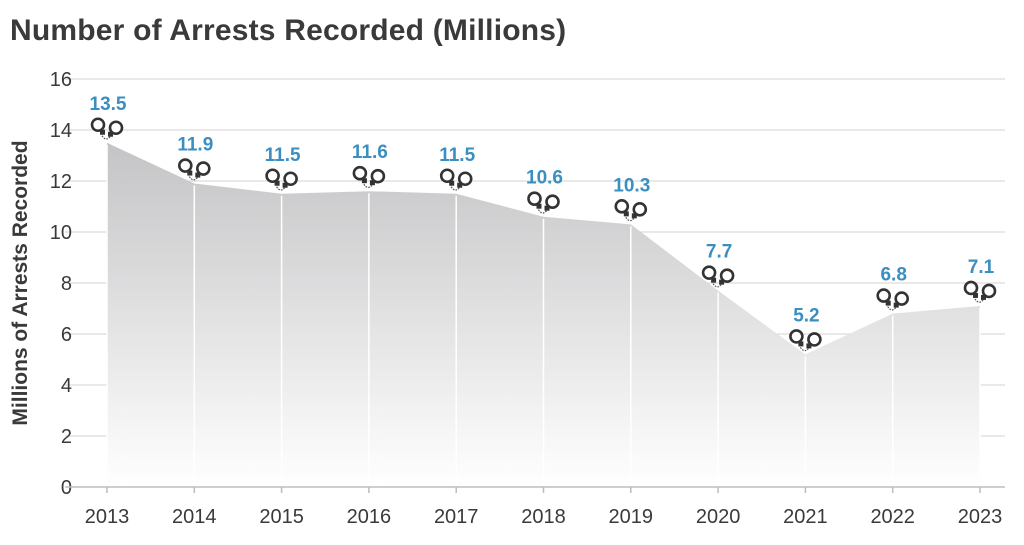 The image size is (1024, 545). I want to click on x-tick-label: 2019, so click(631, 517).